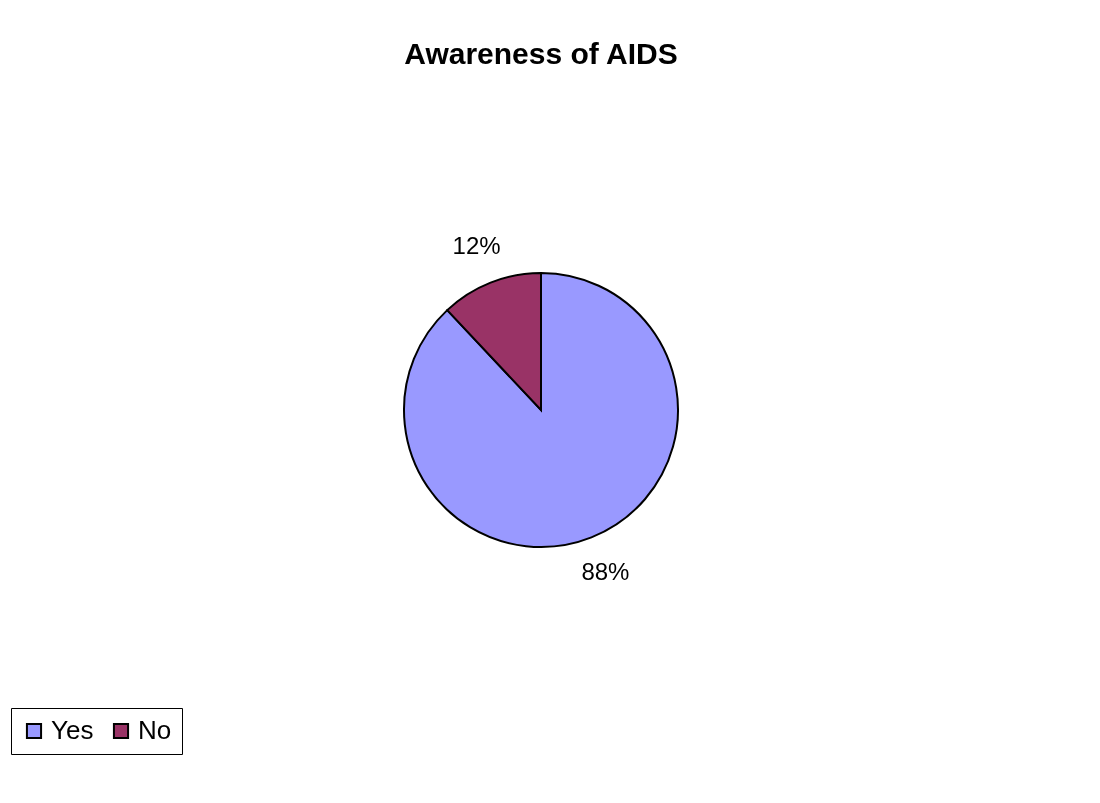 Image resolution: width=1100 pixels, height=803 pixels. I want to click on legend-label: No, so click(155, 730).